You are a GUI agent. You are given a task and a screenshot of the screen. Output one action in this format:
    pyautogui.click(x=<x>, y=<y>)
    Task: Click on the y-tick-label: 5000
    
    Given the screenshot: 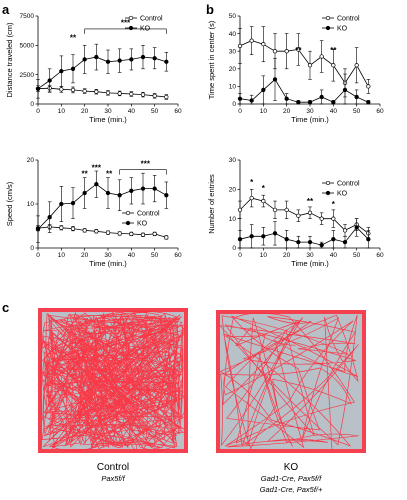 What is the action you would take?
    pyautogui.click(x=27, y=46)
    